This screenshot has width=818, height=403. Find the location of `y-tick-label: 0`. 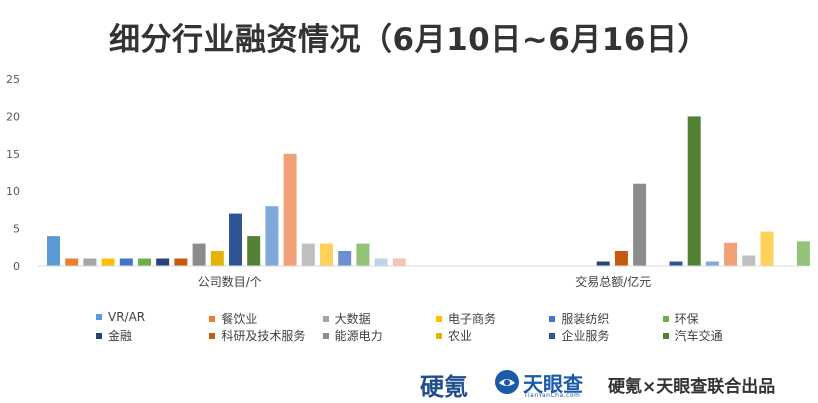

y-tick-label: 0 is located at coordinates (16, 266).